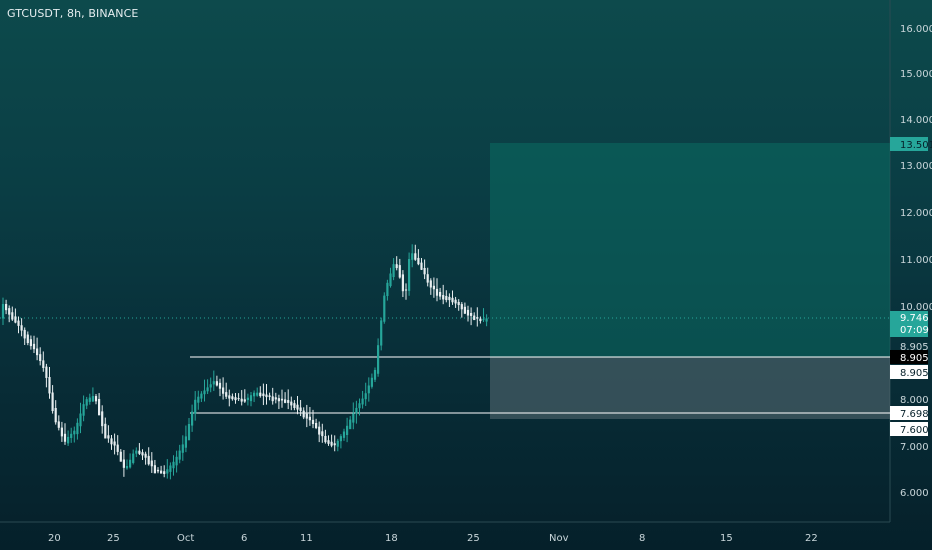  I want to click on loss-zone, so click(690, 388).